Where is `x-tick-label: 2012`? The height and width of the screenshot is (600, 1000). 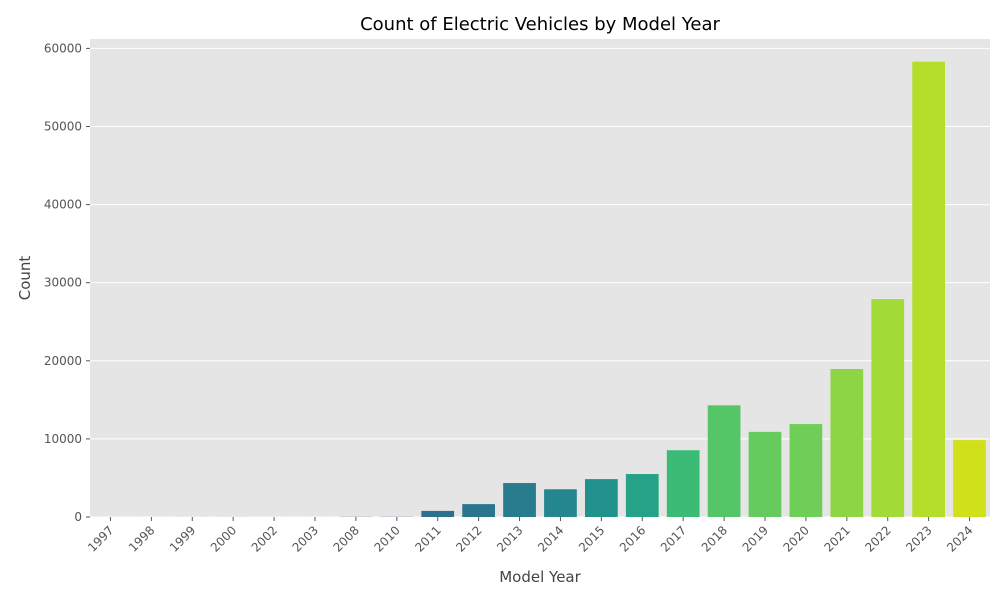
x-tick-label: 2012 is located at coordinates (468, 538).